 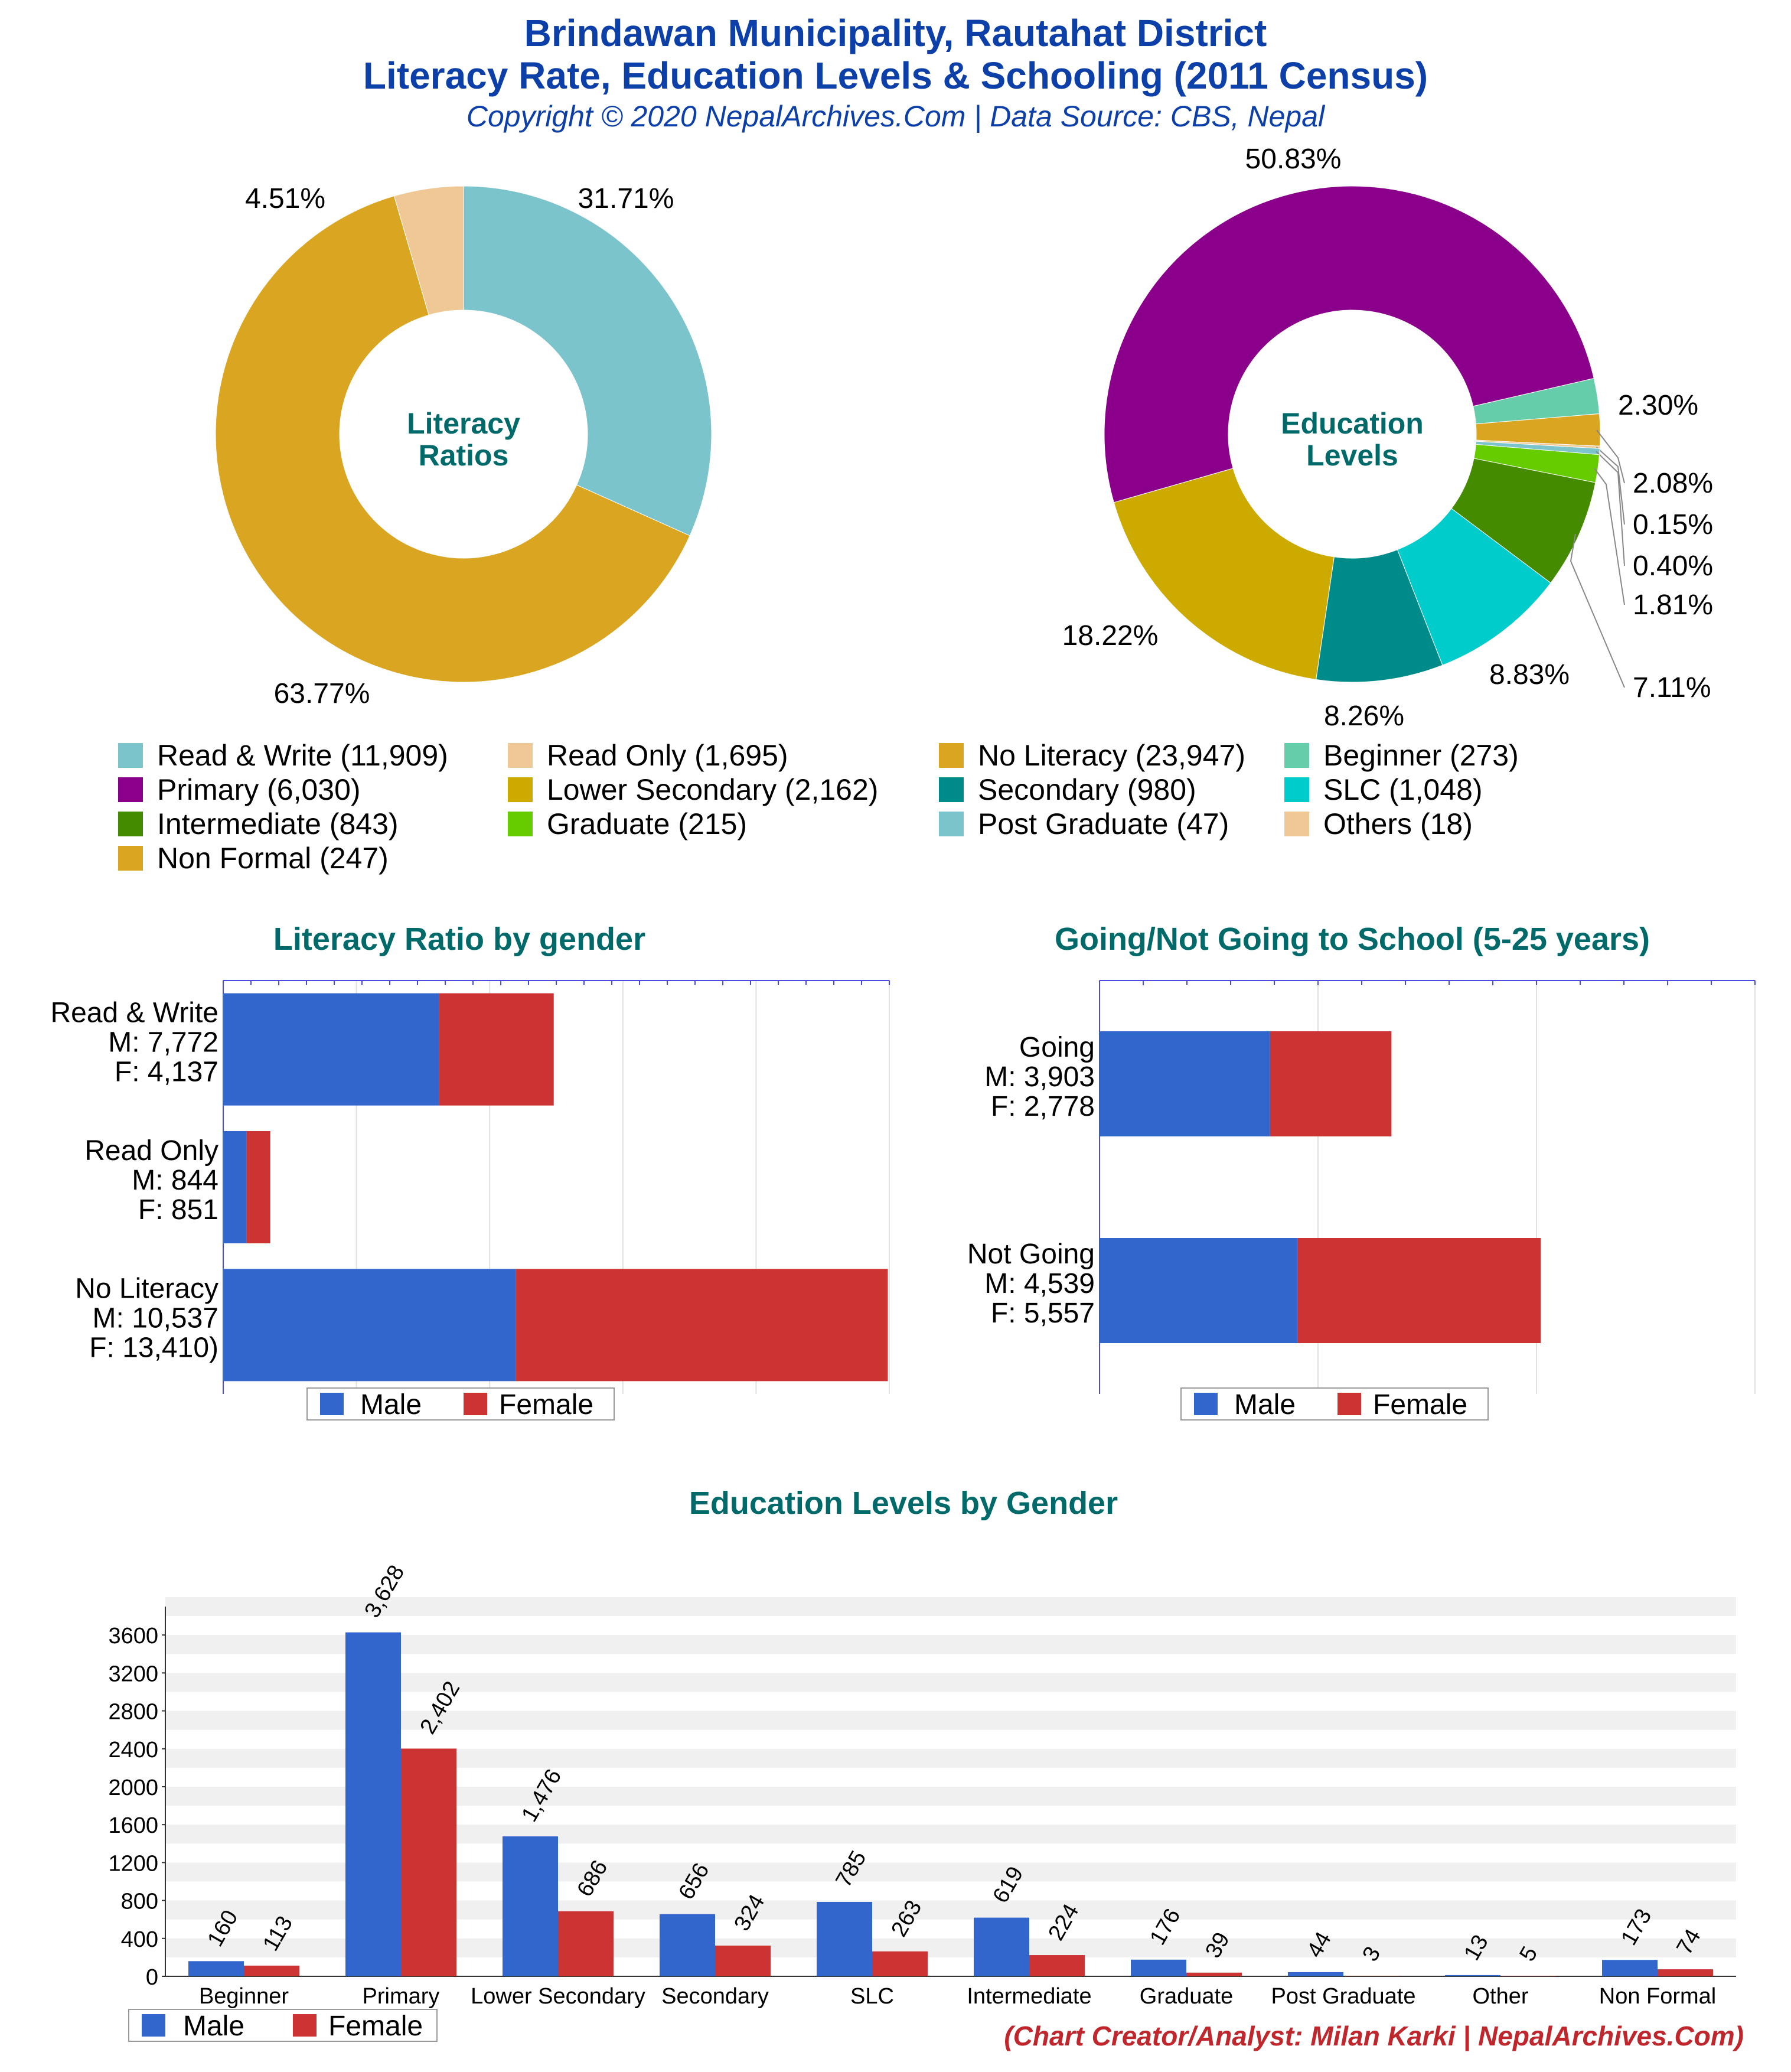 What do you see at coordinates (586, 1943) in the screenshot?
I see `bar-female-lower-secondary` at bounding box center [586, 1943].